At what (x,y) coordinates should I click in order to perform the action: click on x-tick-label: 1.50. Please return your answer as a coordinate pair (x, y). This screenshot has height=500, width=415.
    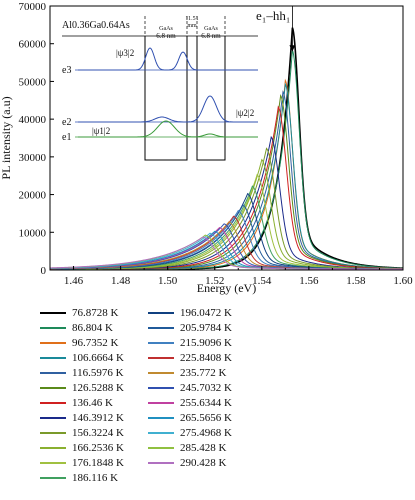
    Looking at the image, I should click on (168, 281).